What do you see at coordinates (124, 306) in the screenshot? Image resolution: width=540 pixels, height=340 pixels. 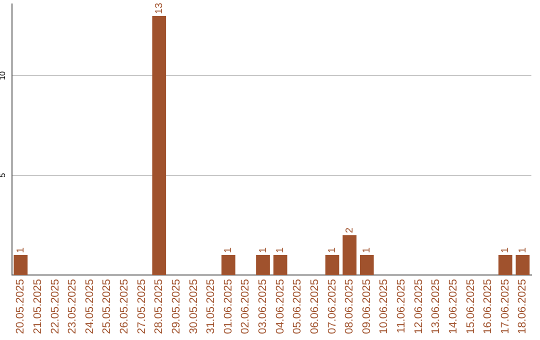 I see `x-tick-label: 26.05.2025` at bounding box center [124, 306].